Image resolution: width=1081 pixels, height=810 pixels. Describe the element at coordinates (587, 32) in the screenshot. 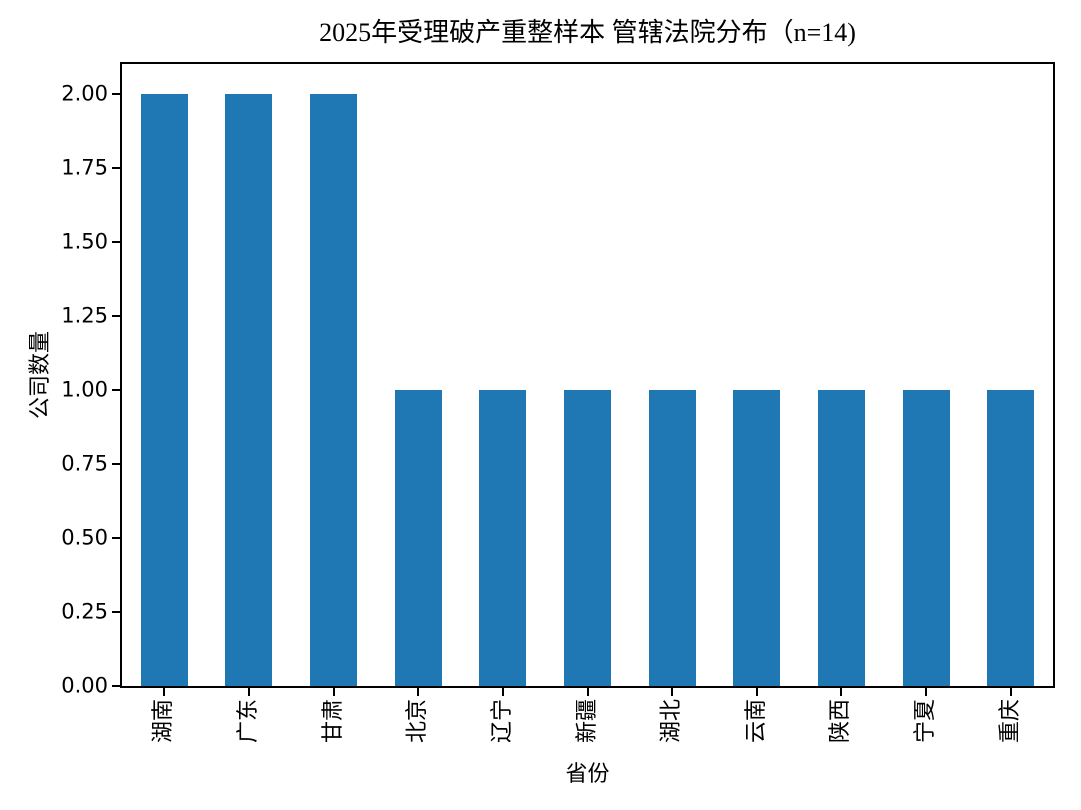

I see `chart-title: 2025年受理破产重整样本 管辖法院分布（n=14)` at that location.